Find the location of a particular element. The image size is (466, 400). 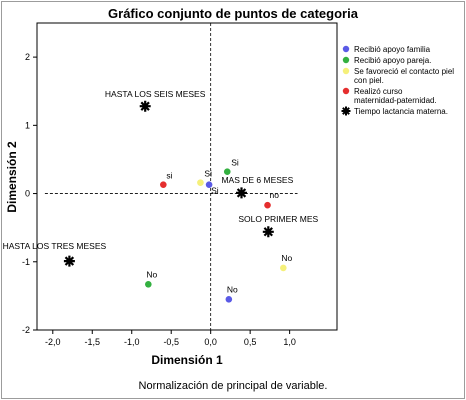

y-axis-label: Dimensión 2 is located at coordinates (12, 177).